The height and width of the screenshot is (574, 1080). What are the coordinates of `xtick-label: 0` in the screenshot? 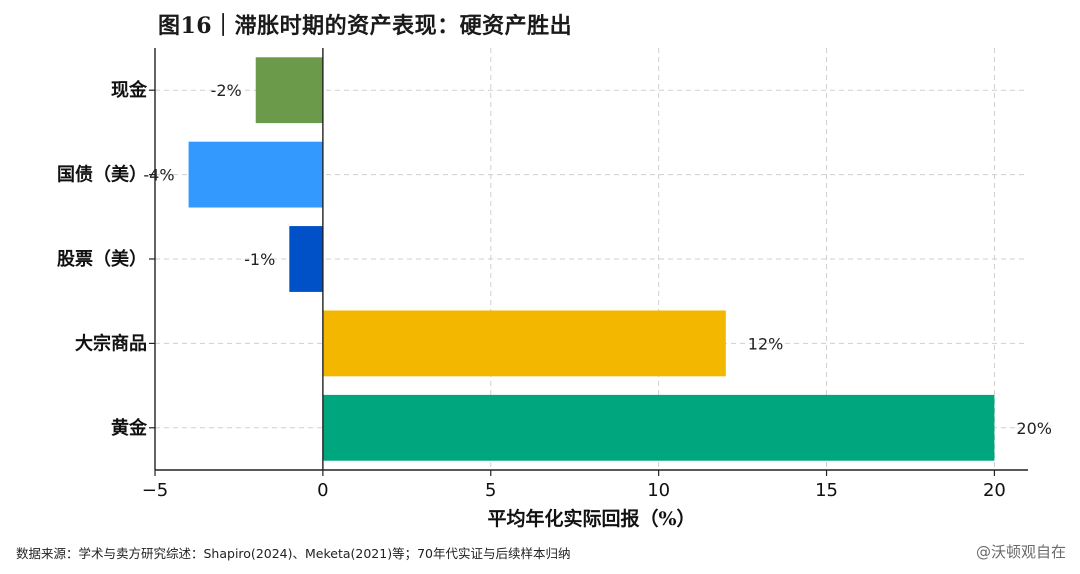 It's located at (322, 490).